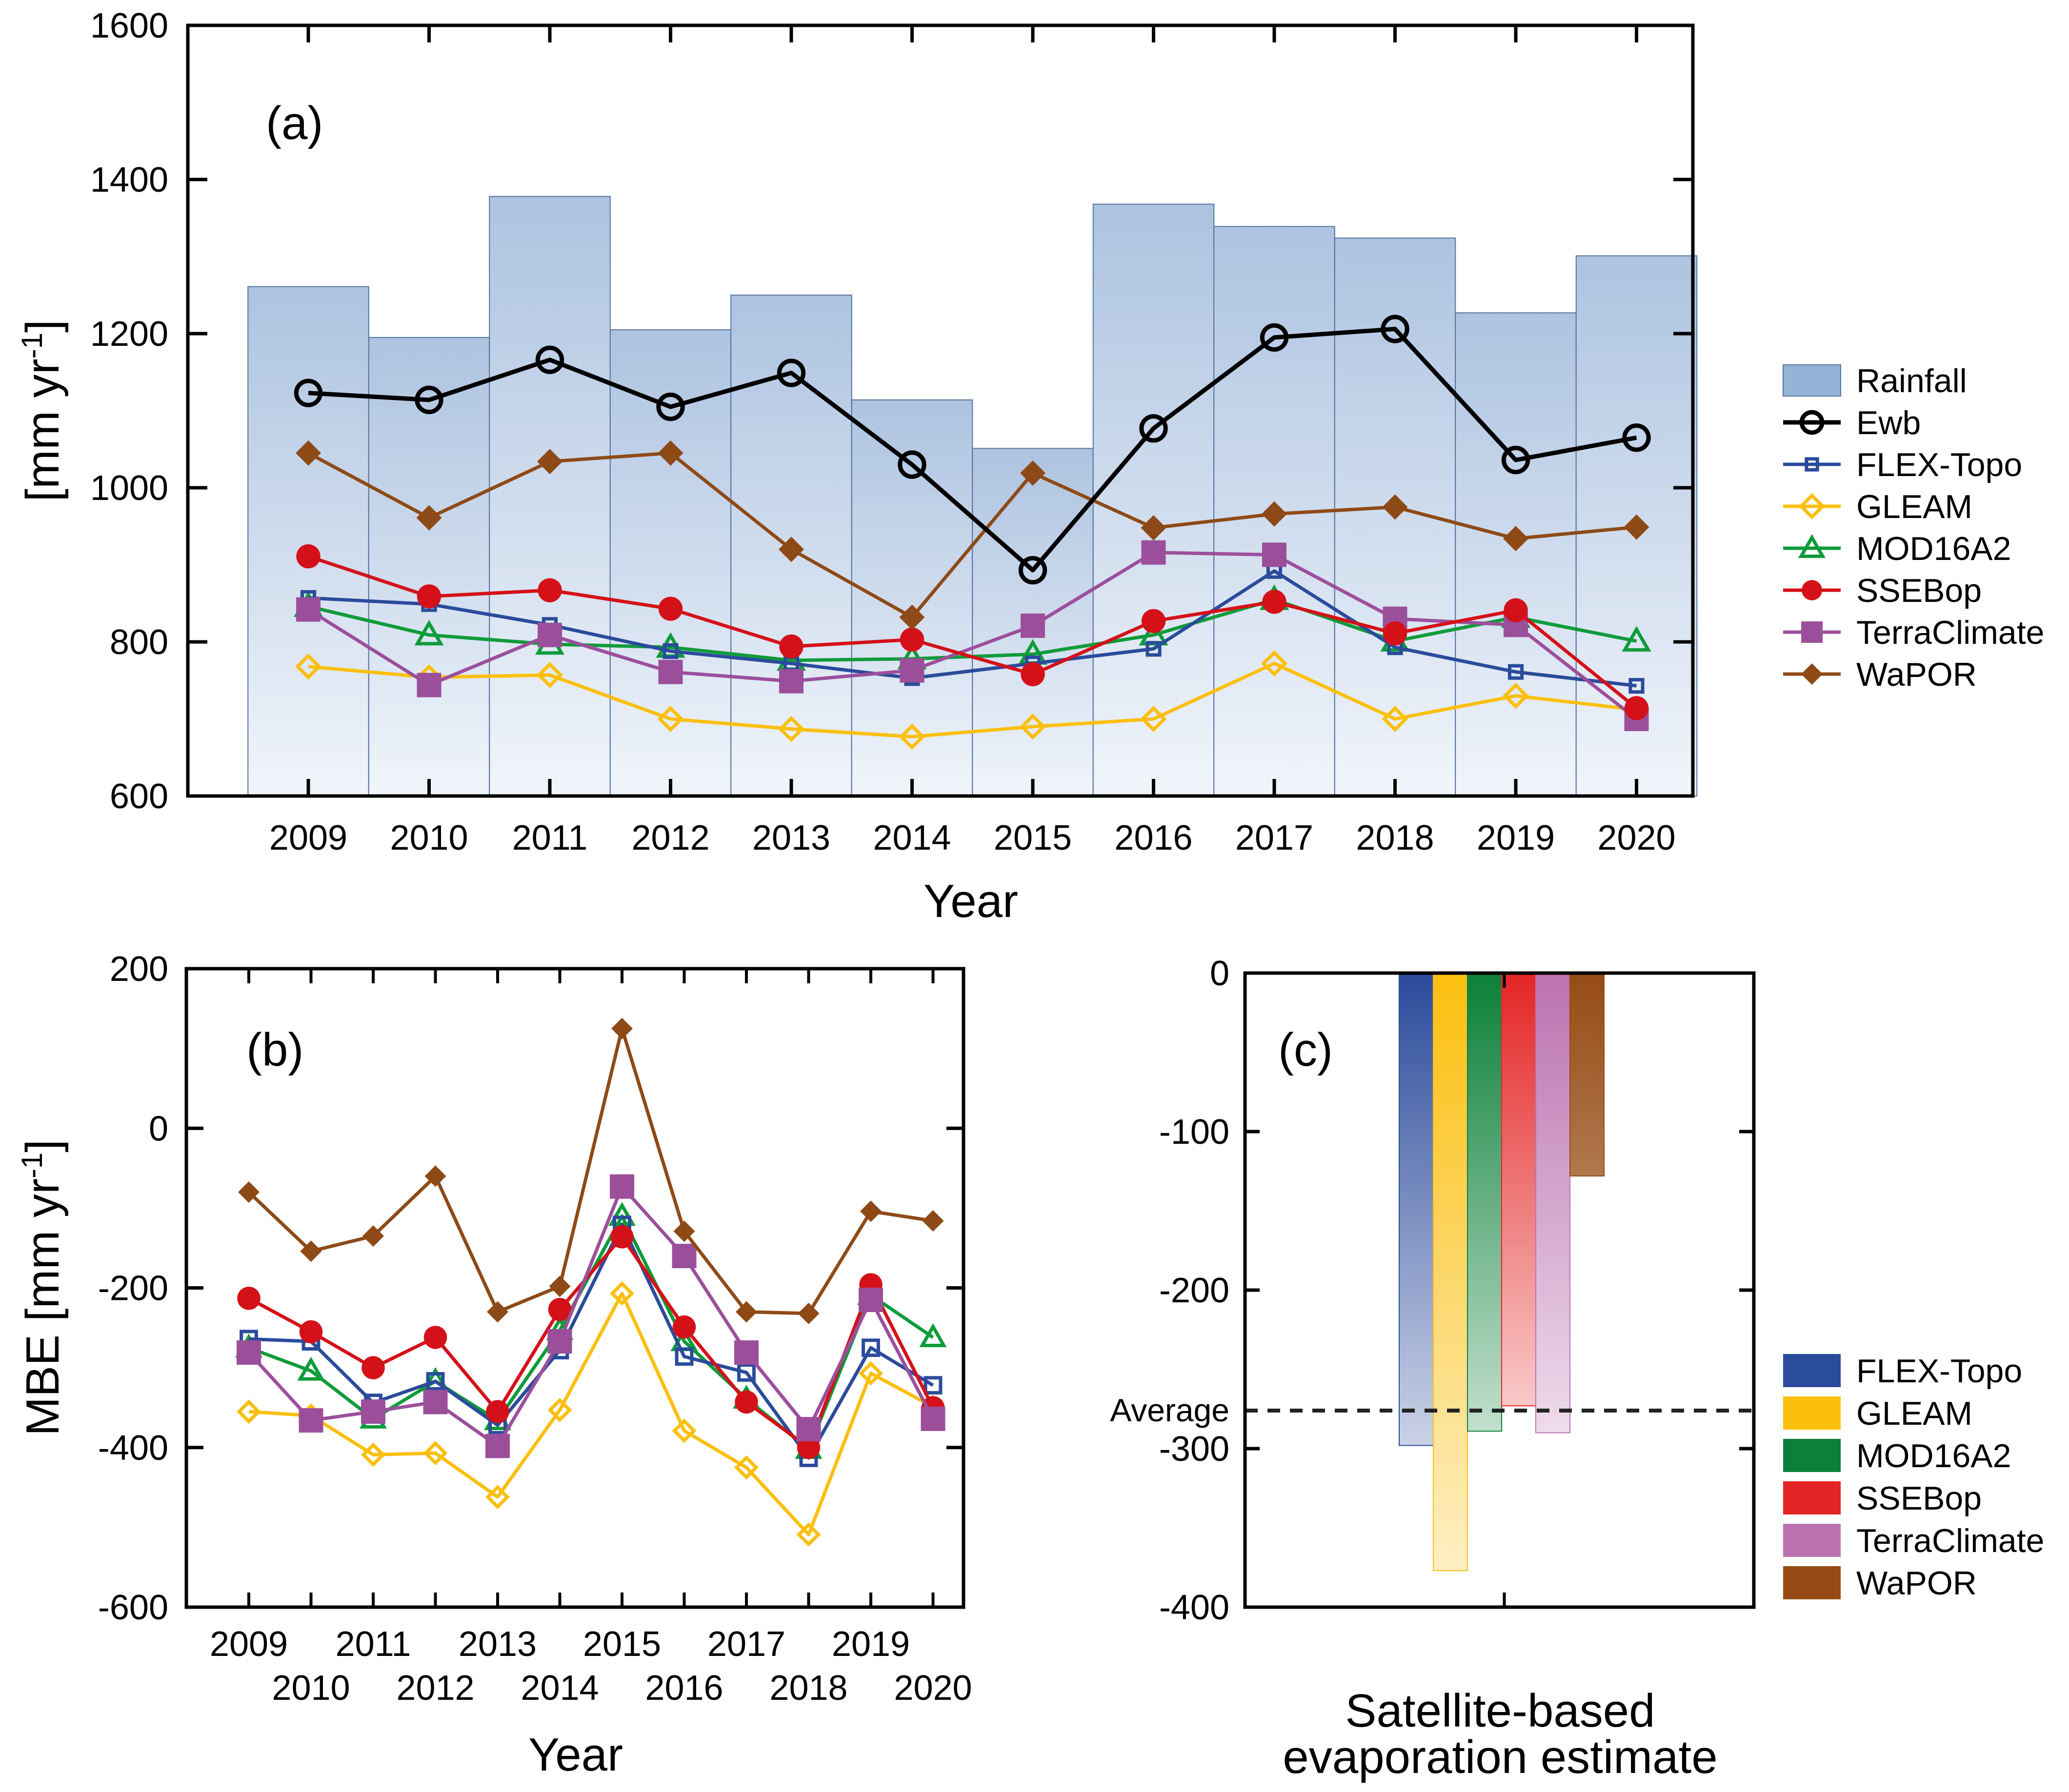 This screenshot has height=1792, width=2069. I want to click on y-tick-label: 1200, so click(129, 334).